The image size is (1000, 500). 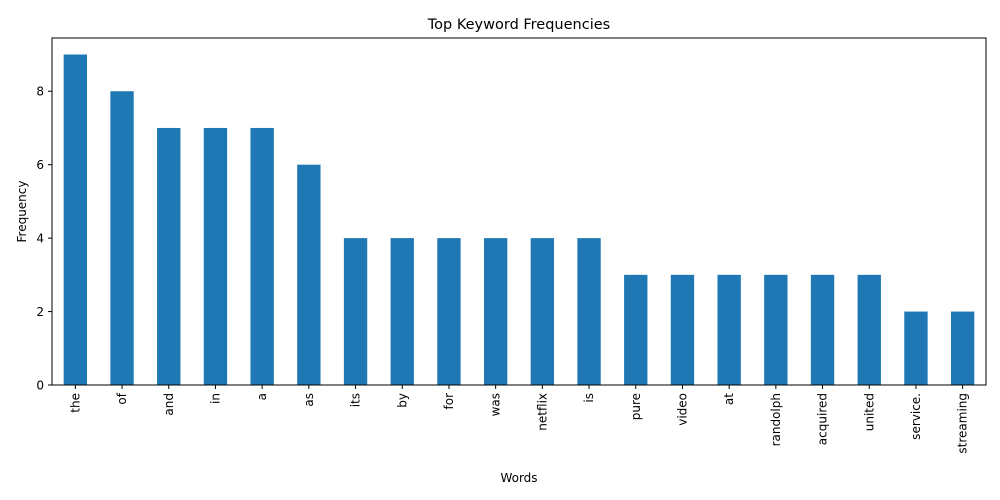 What do you see at coordinates (402, 311) in the screenshot?
I see `bar-by` at bounding box center [402, 311].